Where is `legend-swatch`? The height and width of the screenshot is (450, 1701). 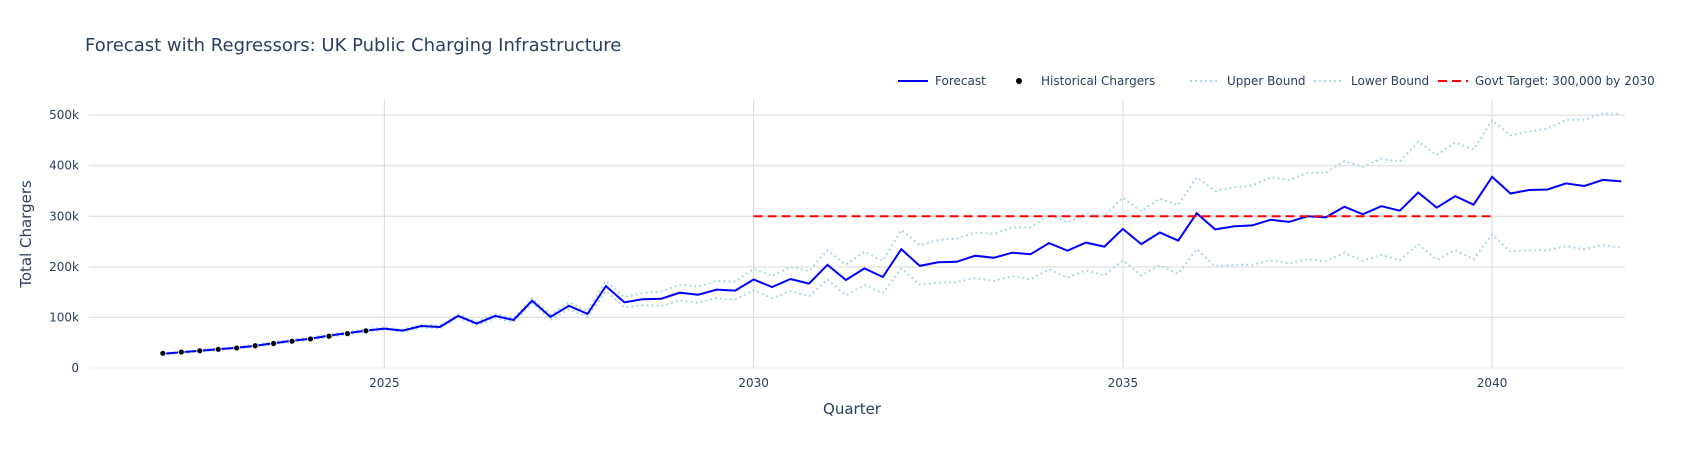 legend-swatch is located at coordinates (1019, 81).